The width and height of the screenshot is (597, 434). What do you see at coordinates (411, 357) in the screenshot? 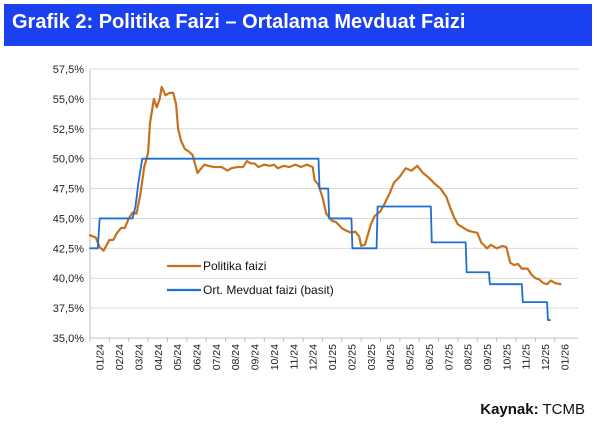
I see `x-tick-label: 05/25` at bounding box center [411, 357].